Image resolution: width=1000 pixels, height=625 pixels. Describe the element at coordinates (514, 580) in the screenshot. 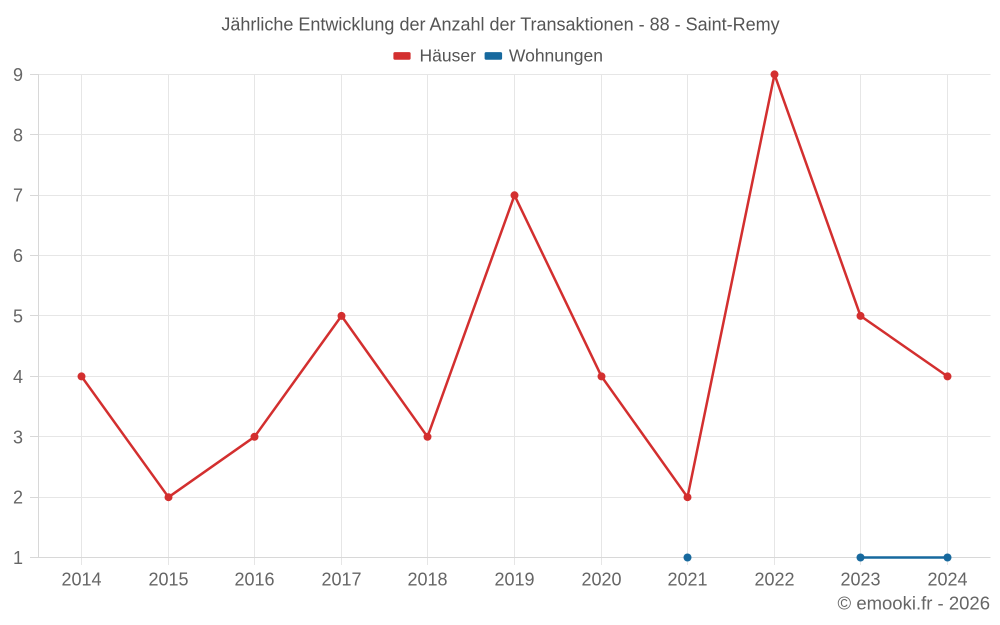

I see `svg-text: 2019` at that location.